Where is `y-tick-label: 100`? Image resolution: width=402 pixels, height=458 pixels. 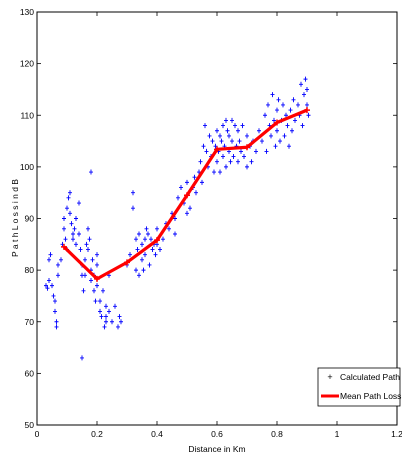
y-tick-label: 100 is located at coordinates (27, 167).